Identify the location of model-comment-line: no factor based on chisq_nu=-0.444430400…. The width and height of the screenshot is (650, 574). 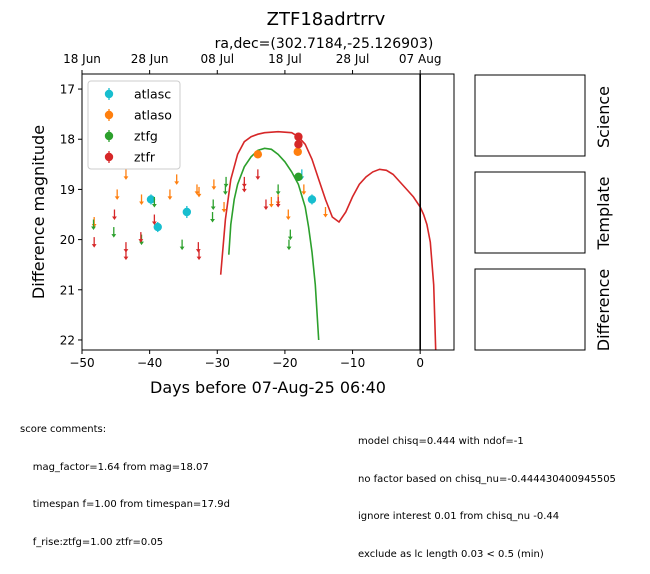
(487, 479).